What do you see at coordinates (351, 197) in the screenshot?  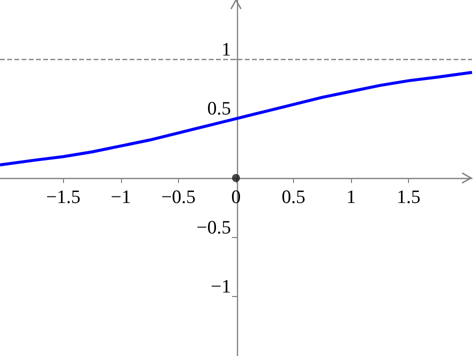 I see `x-tick-label: 1` at bounding box center [351, 197].